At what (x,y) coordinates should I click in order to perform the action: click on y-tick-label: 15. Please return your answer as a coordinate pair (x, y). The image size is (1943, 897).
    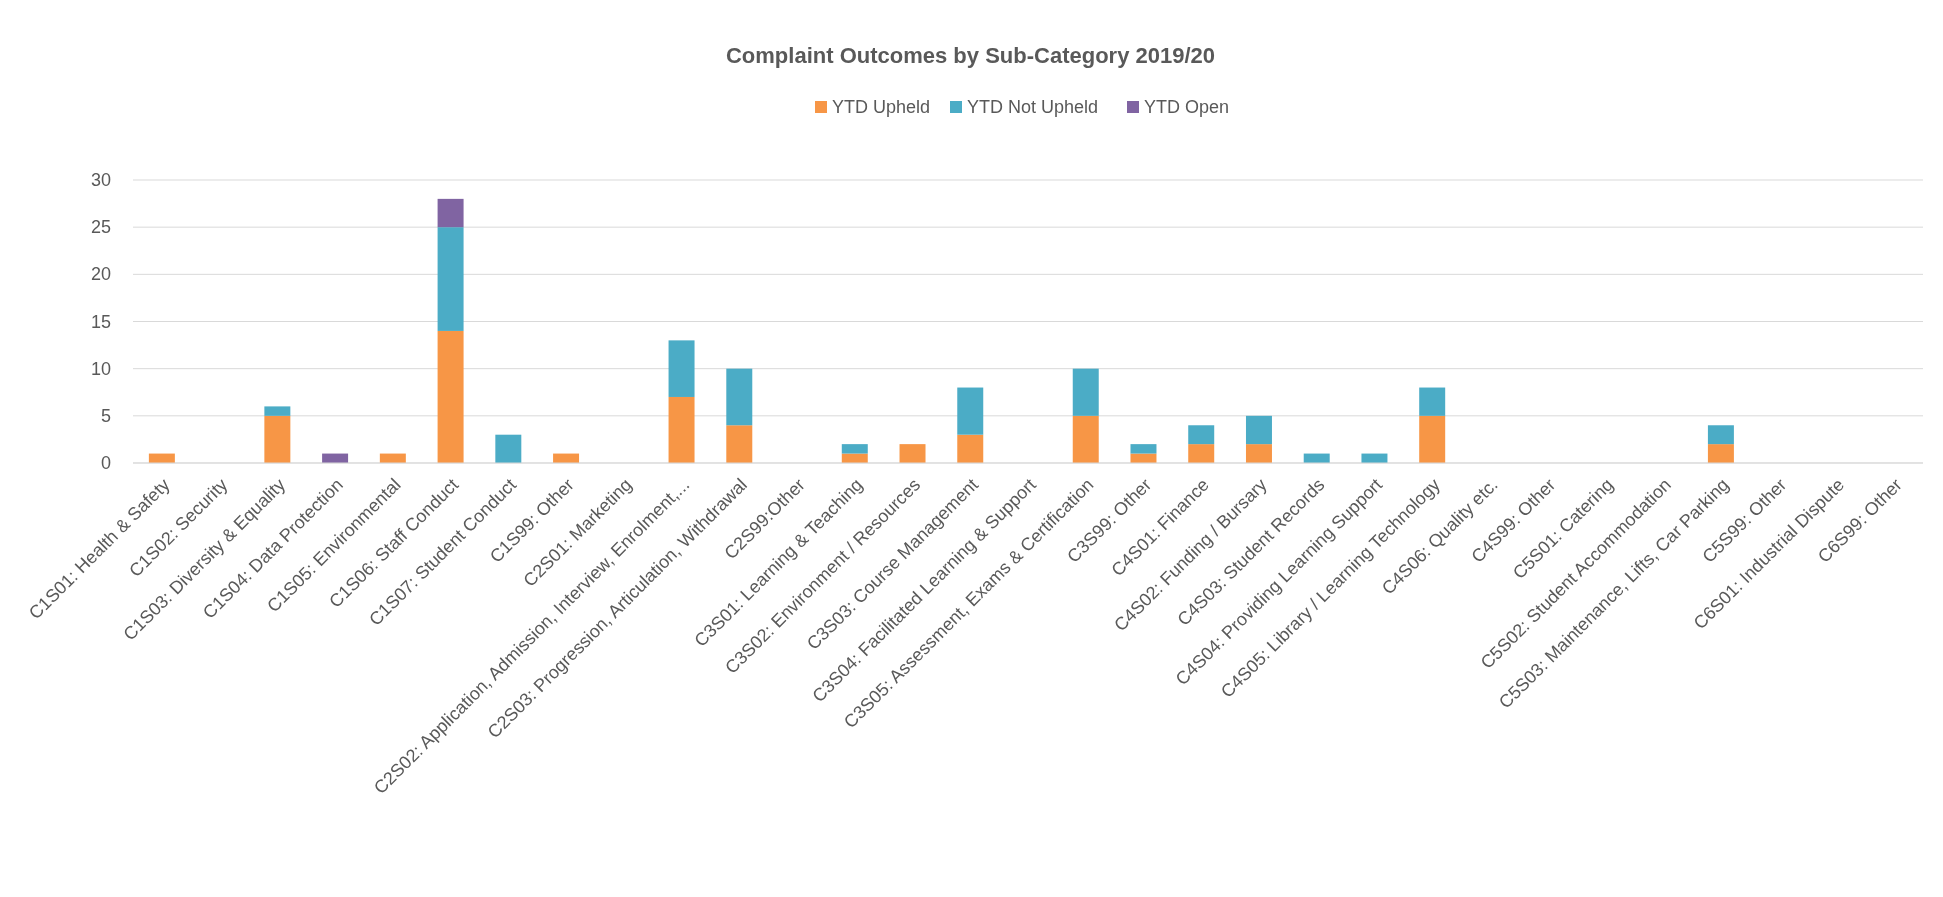
    Looking at the image, I should click on (100, 321).